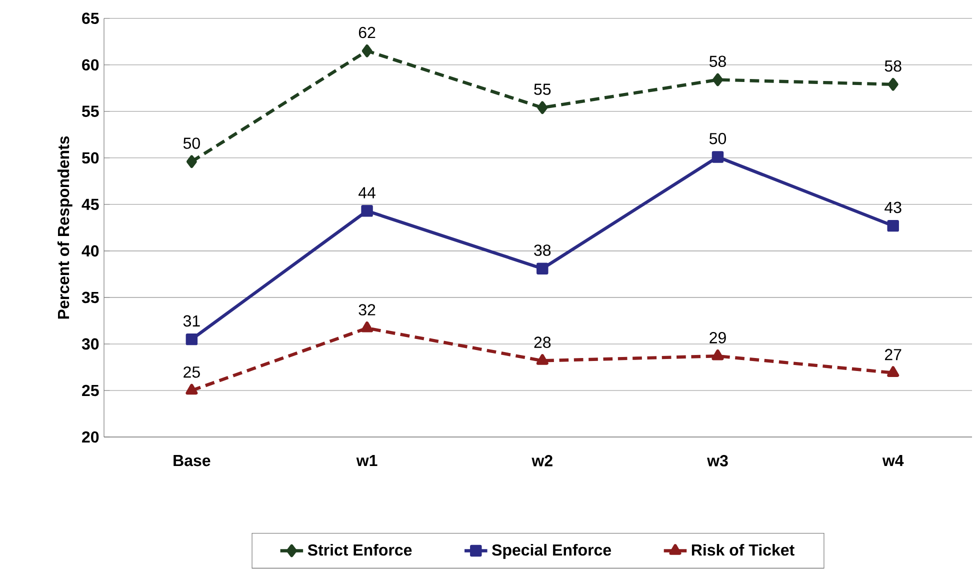 This screenshot has height=569, width=973. I want to click on data-label: 32, so click(367, 310).